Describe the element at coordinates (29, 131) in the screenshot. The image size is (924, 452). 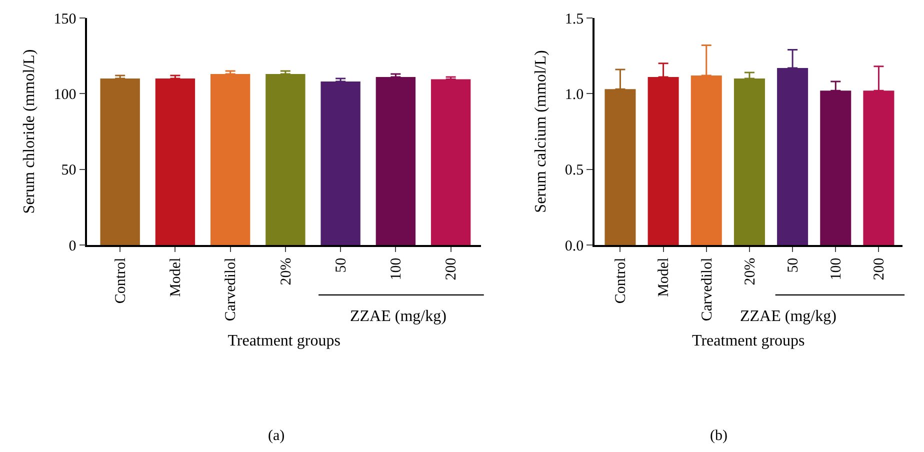
I see `y-axis-title: Serum chloride (mmol/L)` at that location.